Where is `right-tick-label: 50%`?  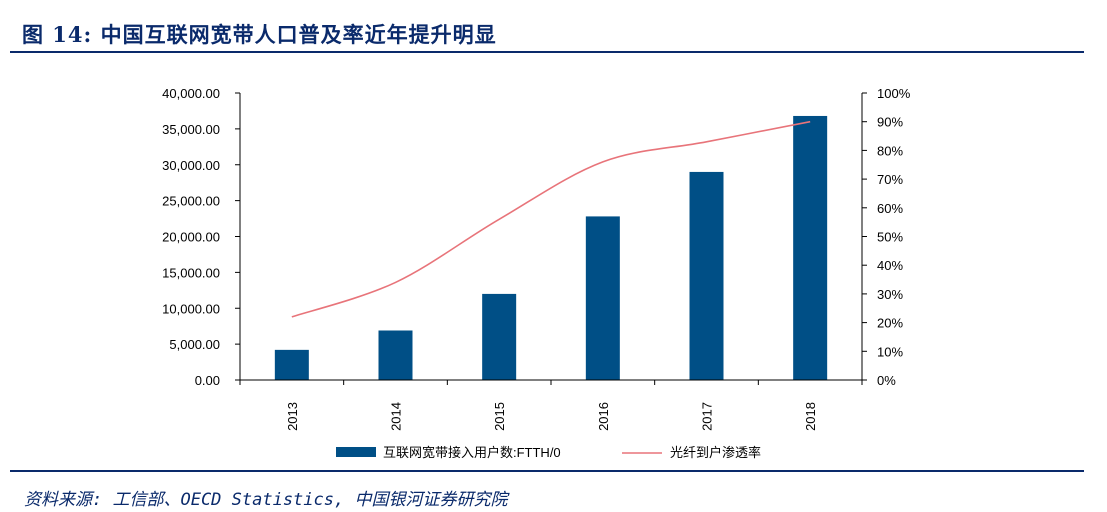 right-tick-label: 50% is located at coordinates (890, 237).